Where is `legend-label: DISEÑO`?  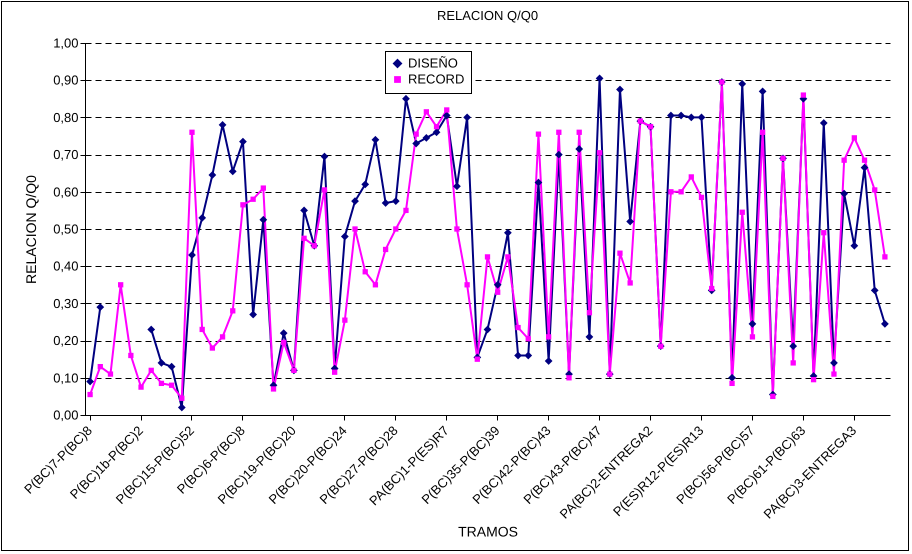
legend-label: DISEÑO is located at coordinates (433, 63).